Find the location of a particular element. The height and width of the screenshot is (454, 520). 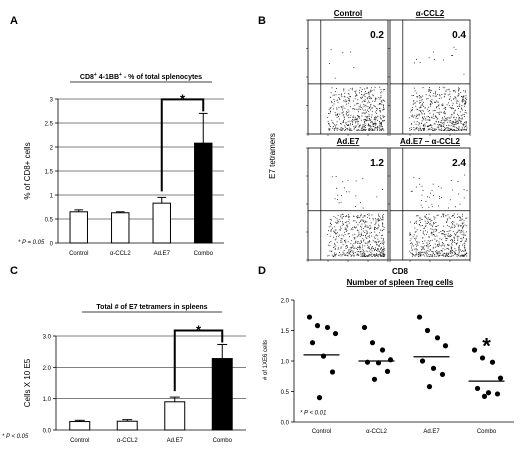

chart-title-C: Total # of E7 tetramers in spleens is located at coordinates (151, 307).